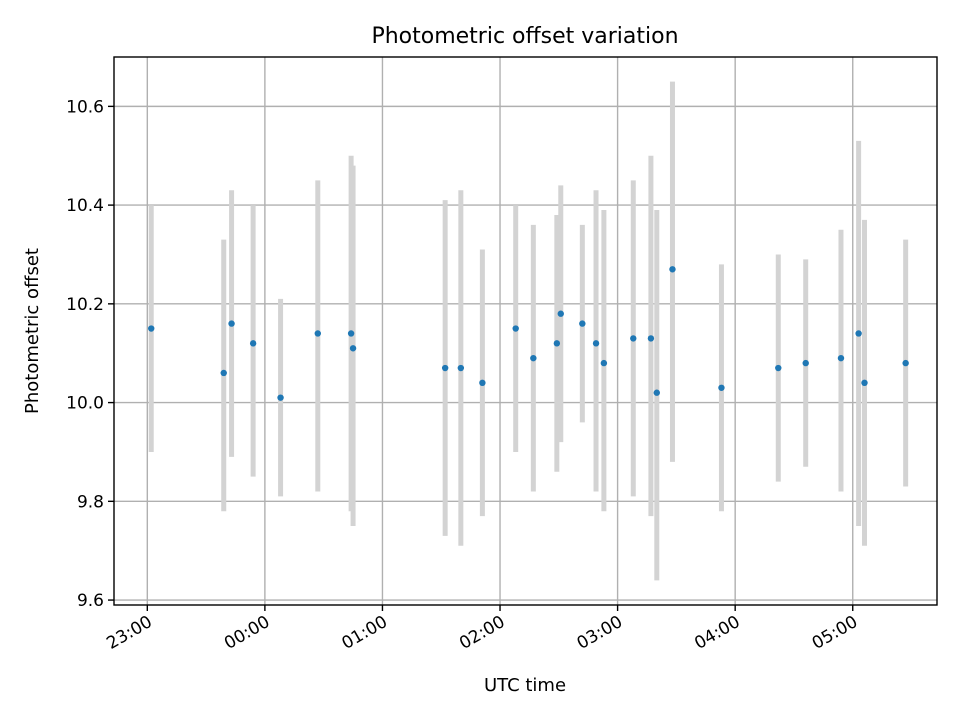  What do you see at coordinates (90, 502) in the screenshot?
I see `y-tick-label: 9.8` at bounding box center [90, 502].